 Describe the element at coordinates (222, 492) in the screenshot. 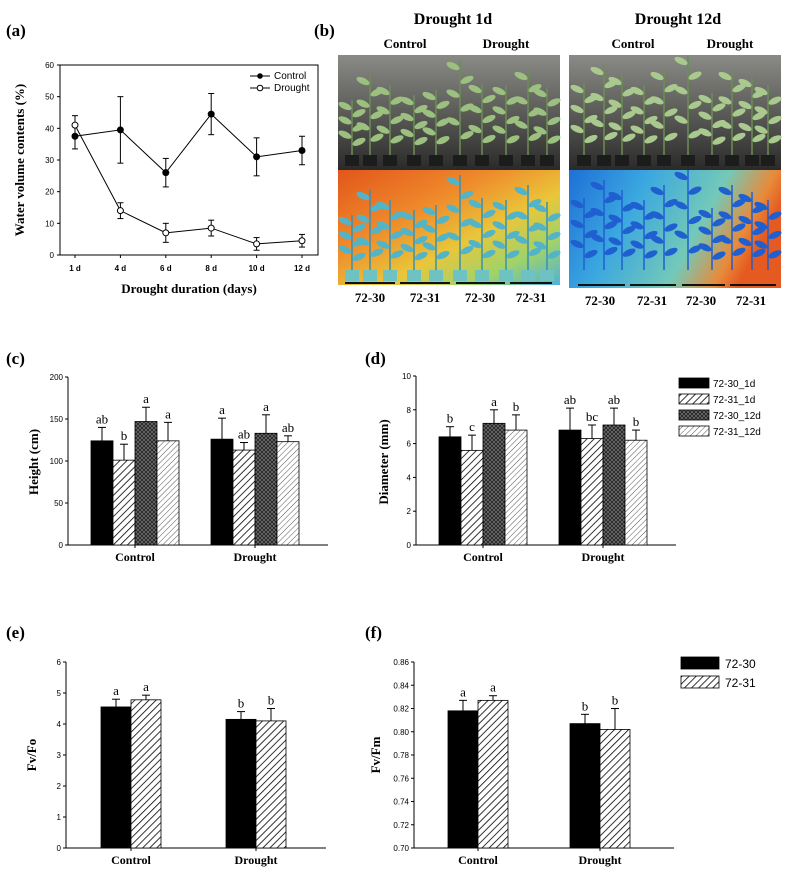

I see `bar-72-30_1d-drought` at that location.